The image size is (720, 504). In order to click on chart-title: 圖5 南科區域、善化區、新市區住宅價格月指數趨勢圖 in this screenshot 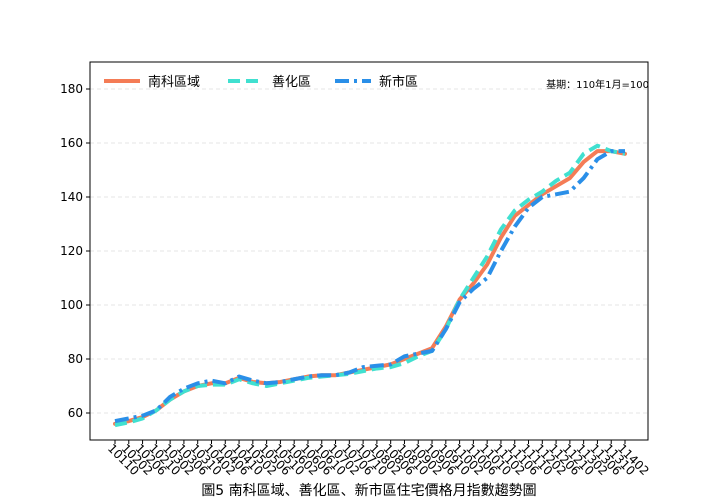, I will do `click(368, 490)`.